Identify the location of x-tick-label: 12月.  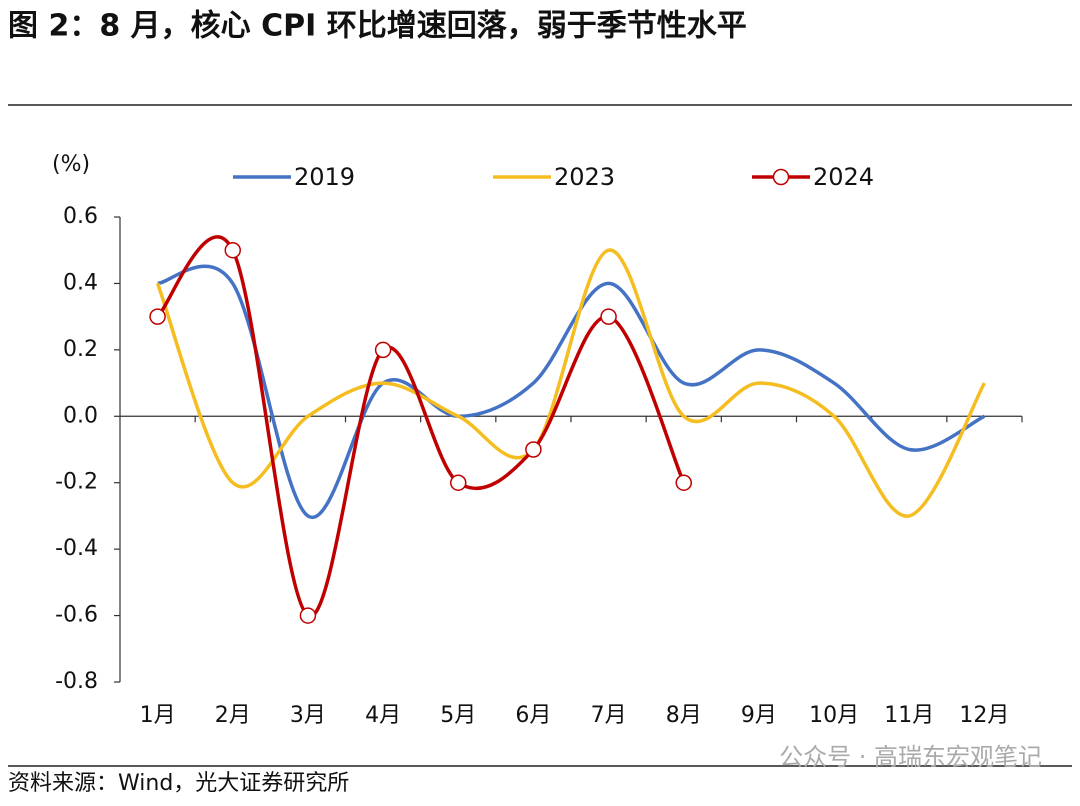
(984, 715).